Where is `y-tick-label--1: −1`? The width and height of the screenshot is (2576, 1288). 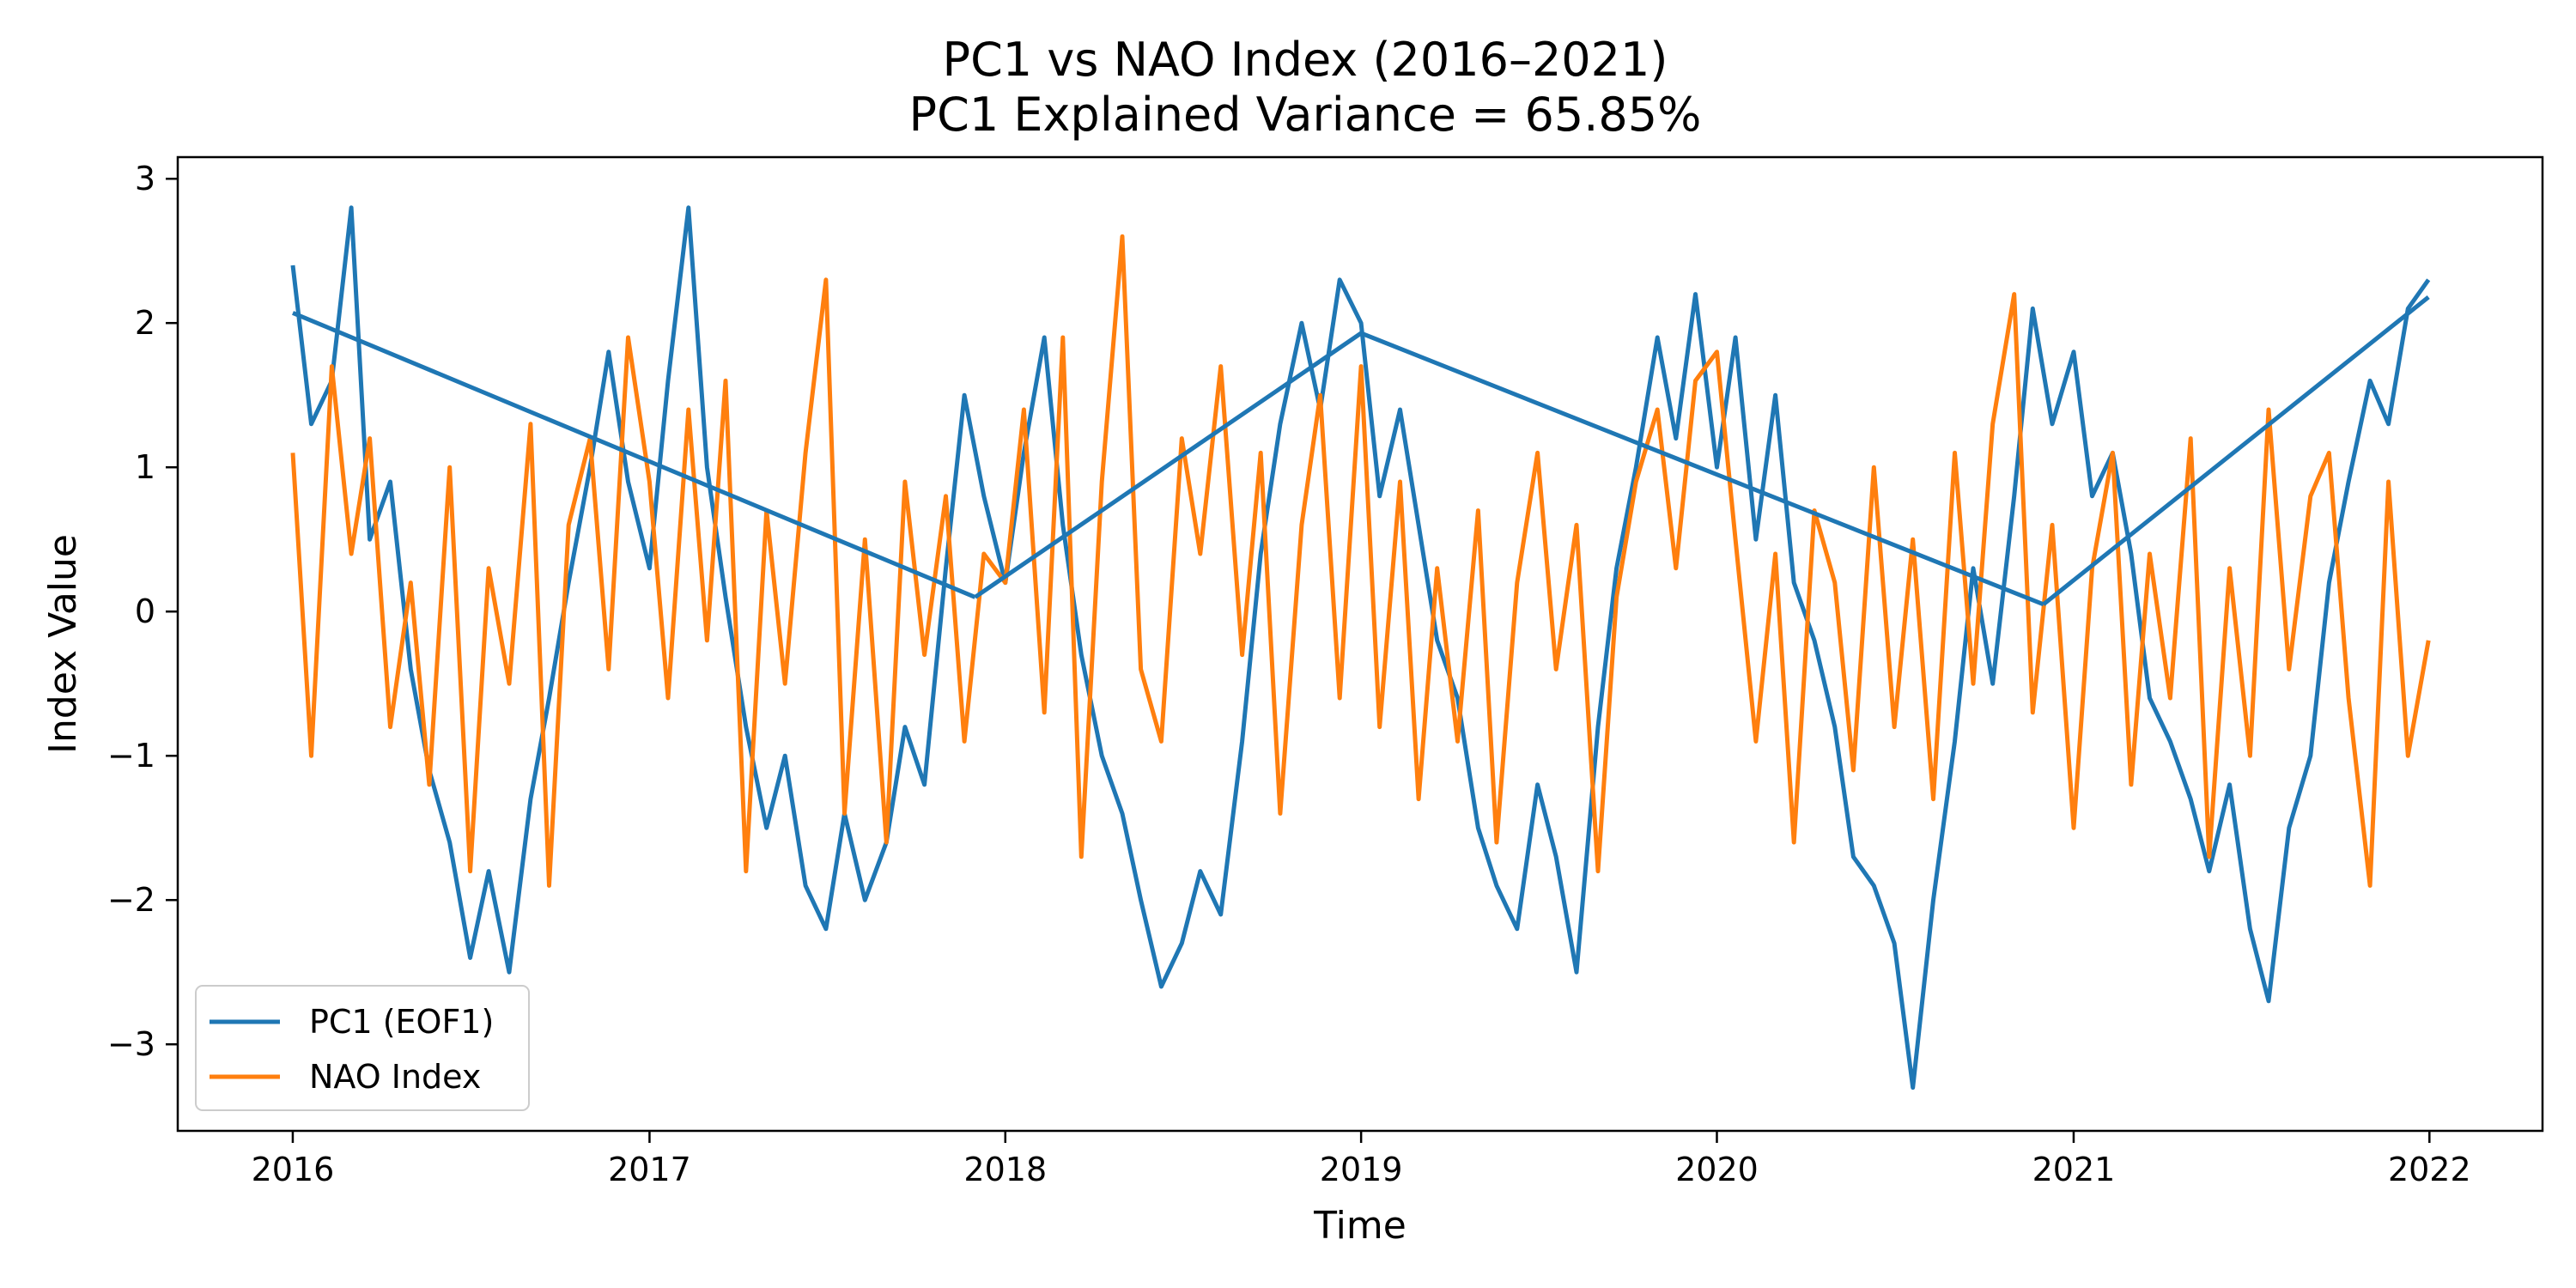
y-tick-label--1: −1 is located at coordinates (131, 756).